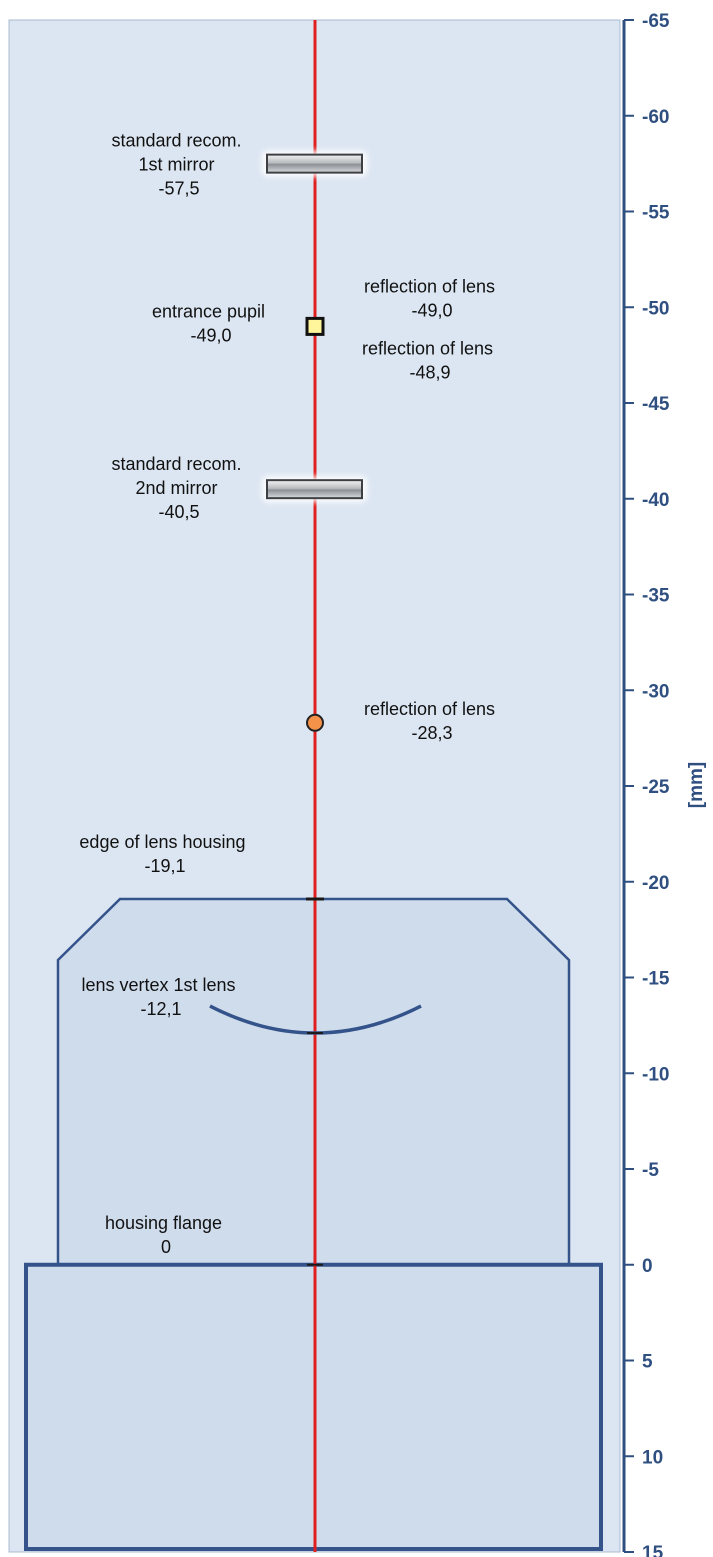  I want to click on scale-tick-label: -5, so click(650, 1170).